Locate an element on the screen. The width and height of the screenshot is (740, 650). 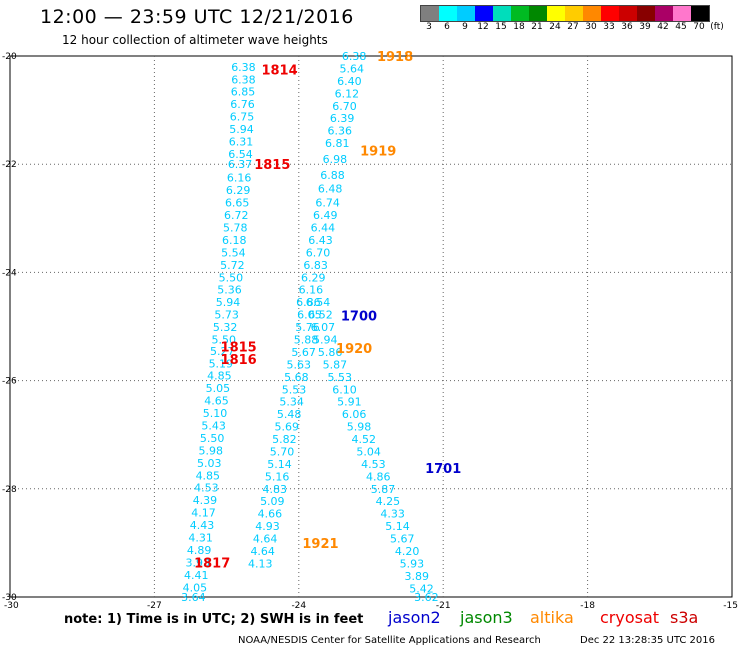
swh-value: 5.27 is located at coordinates (222, 351).